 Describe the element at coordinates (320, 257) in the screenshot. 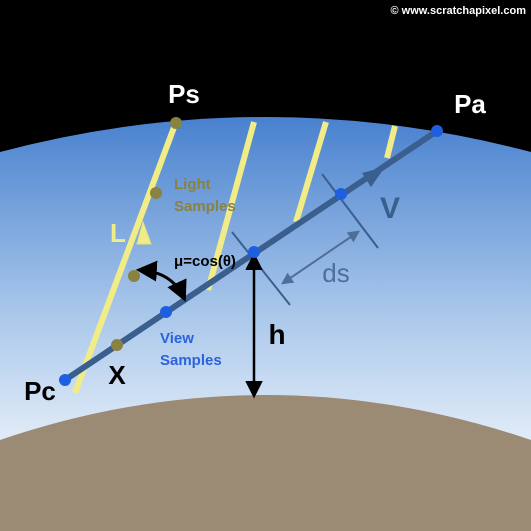

I see `ds-dimension-arrow` at that location.